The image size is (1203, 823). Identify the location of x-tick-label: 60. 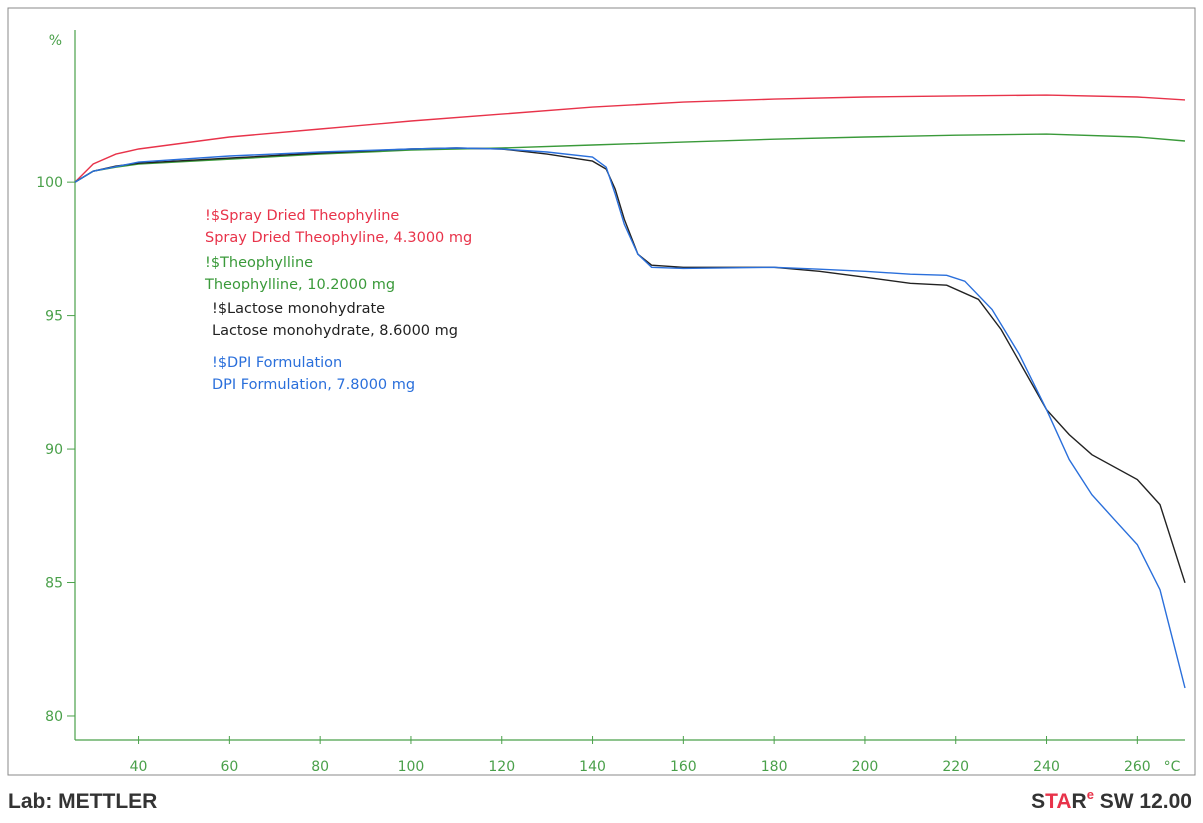
(229, 767).